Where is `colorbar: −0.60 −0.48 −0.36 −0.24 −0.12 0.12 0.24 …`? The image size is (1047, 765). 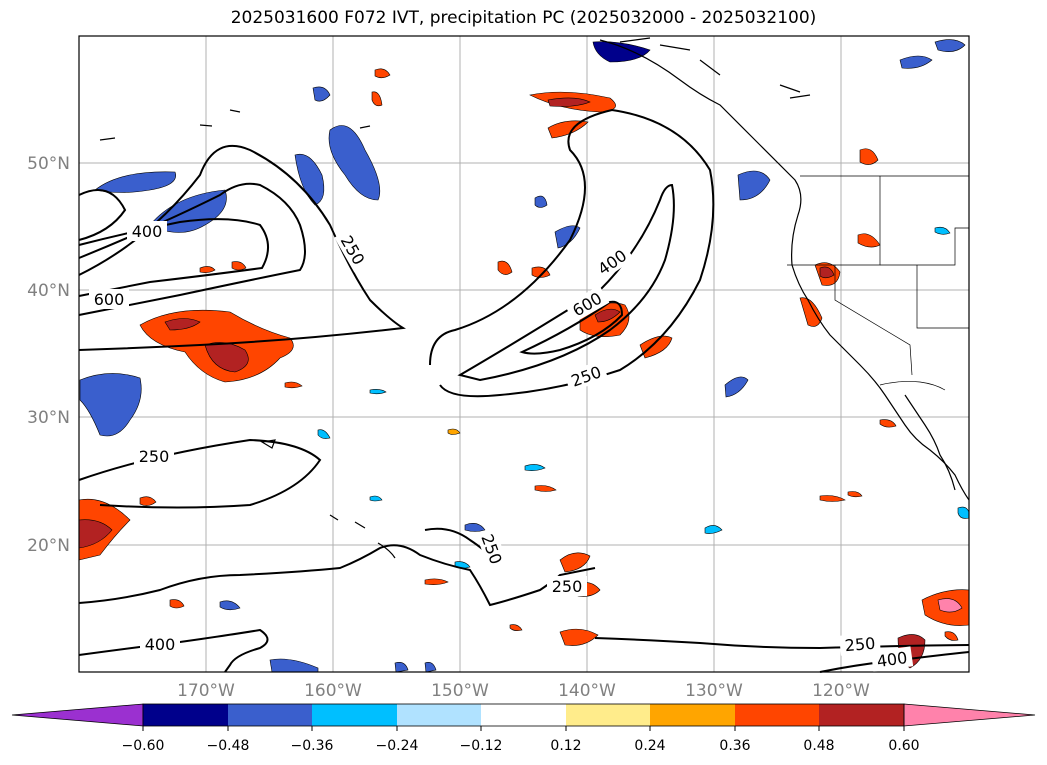
colorbar: −0.60 −0.48 −0.36 −0.24 −0.12 0.12 0.24 … is located at coordinates (523, 728).